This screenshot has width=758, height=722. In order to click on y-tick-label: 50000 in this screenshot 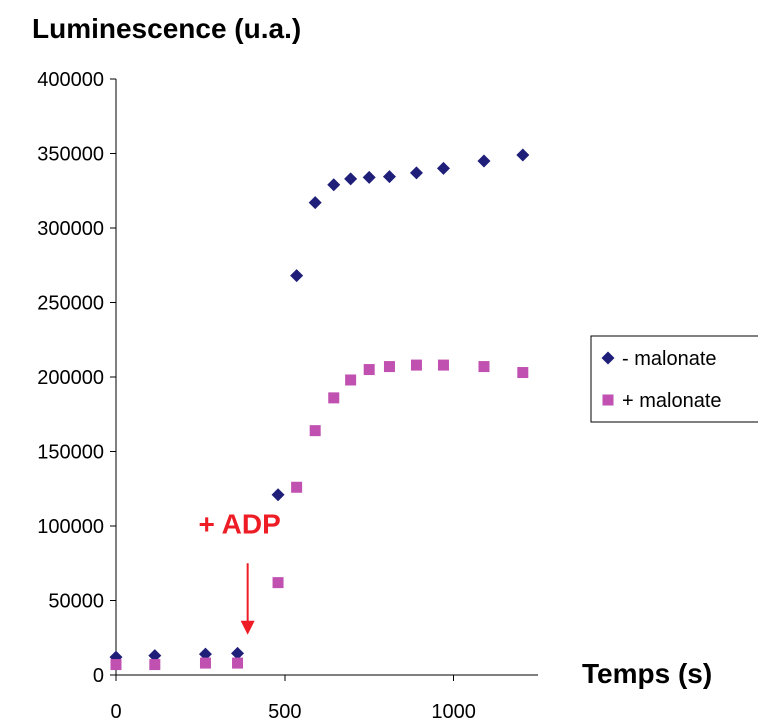, I will do `click(76, 602)`.